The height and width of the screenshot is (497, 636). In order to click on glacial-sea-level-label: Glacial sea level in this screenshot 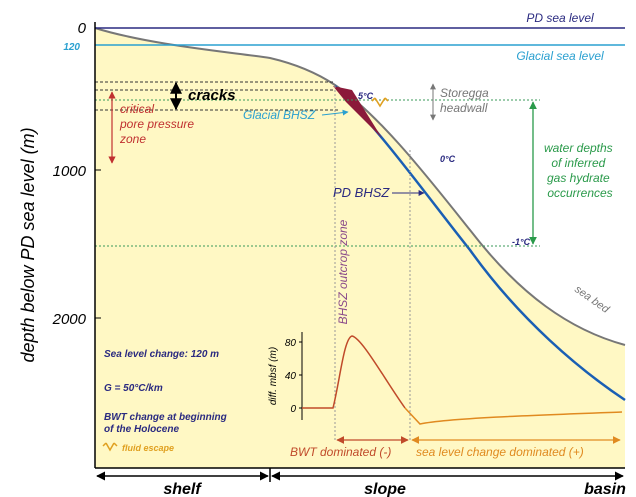, I will do `click(560, 56)`.